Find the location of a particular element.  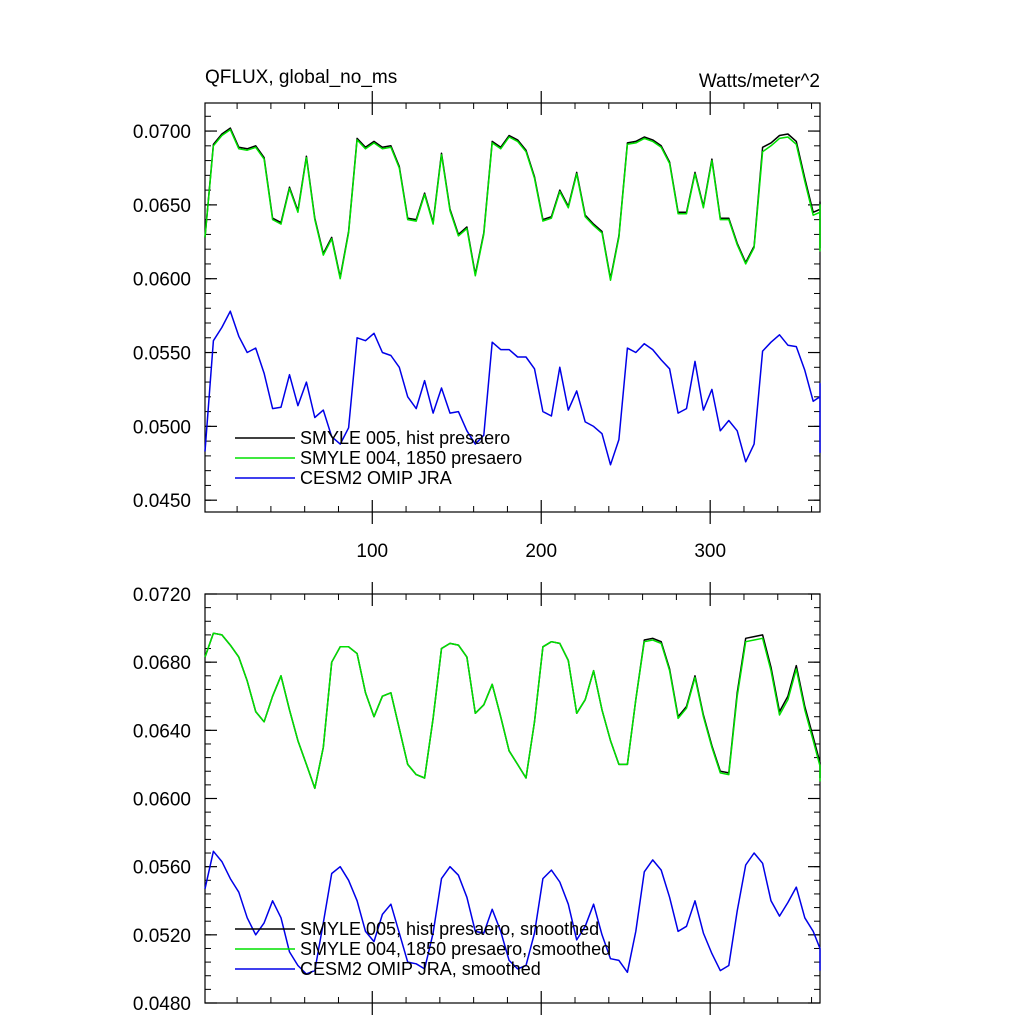

y-tick-label: 0.0550 is located at coordinates (162, 354).